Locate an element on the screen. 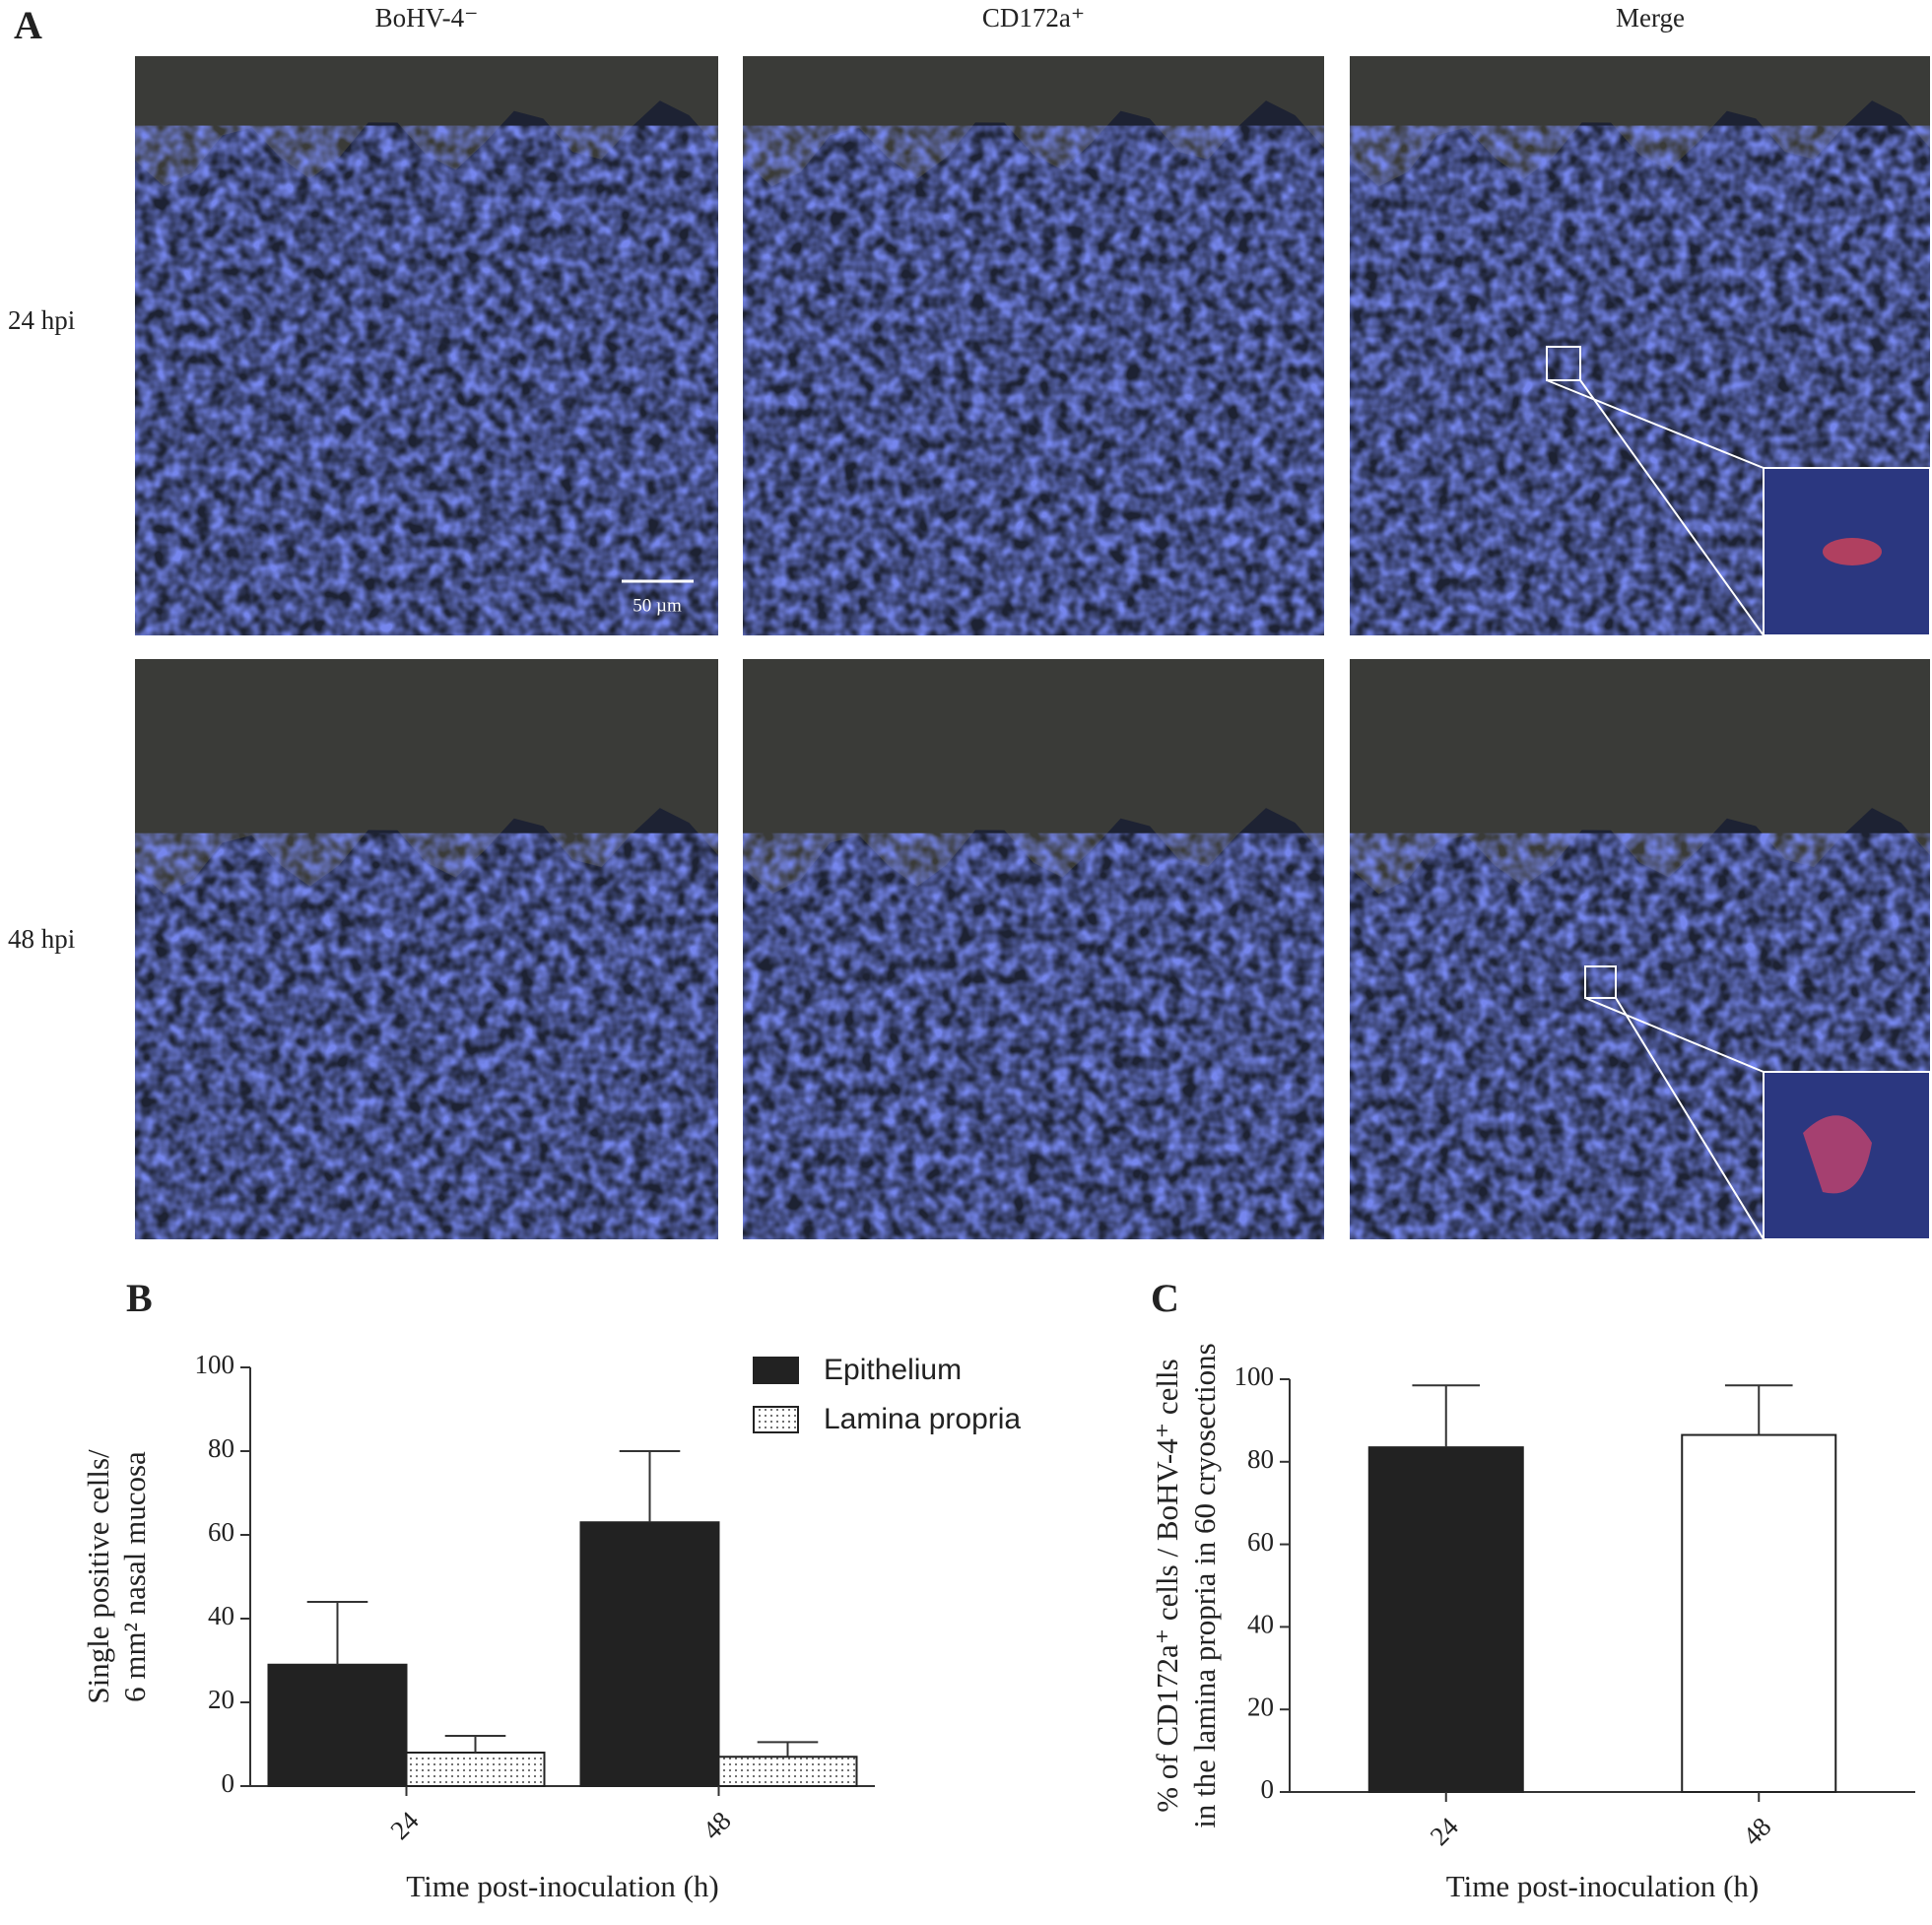 This screenshot has height=1925, width=1932. column-header: BoHV-4⁻ is located at coordinates (427, 18).